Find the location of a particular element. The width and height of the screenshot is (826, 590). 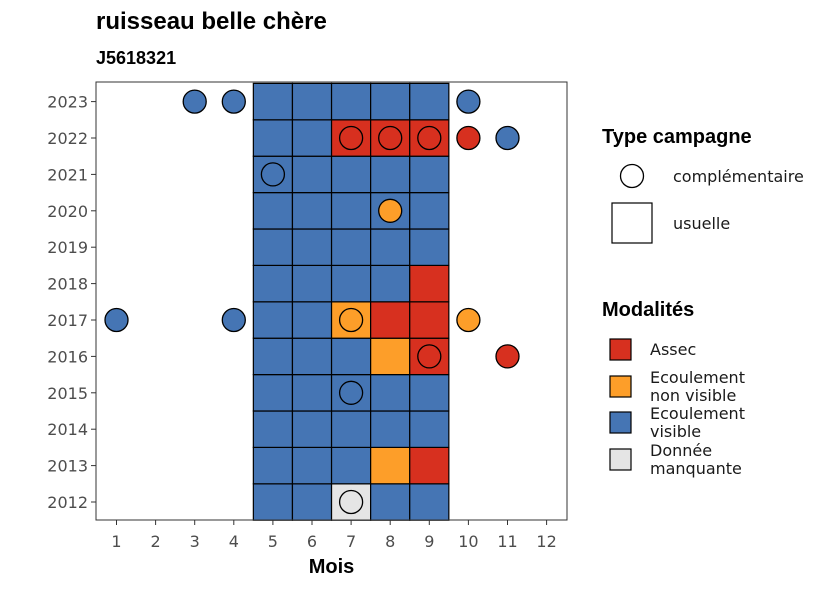

x-tick-label: 9 is located at coordinates (429, 541).